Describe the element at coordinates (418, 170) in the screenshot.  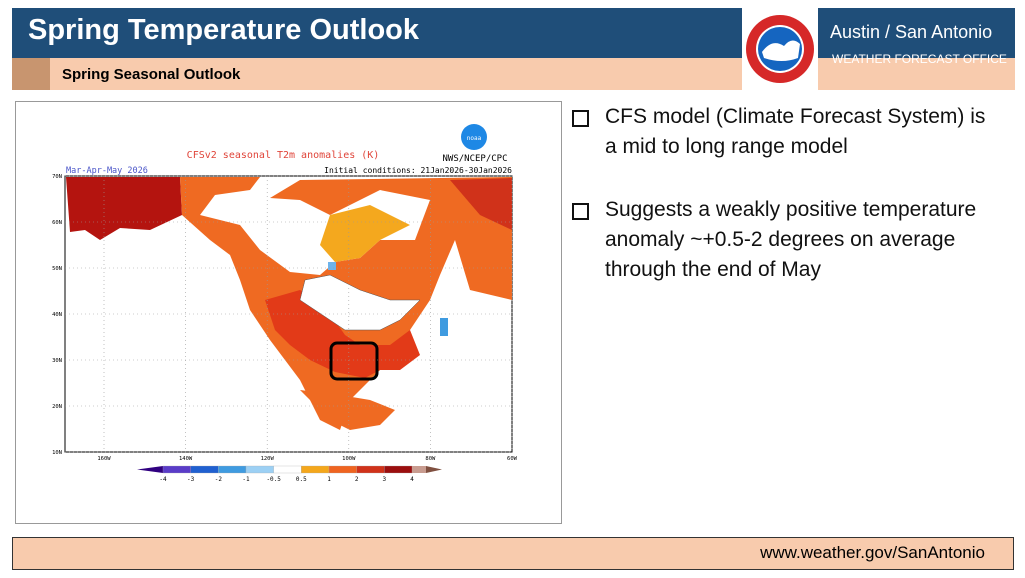
I see `map-initial: Initial conditions: 21Jan2026-30Jan2026` at that location.